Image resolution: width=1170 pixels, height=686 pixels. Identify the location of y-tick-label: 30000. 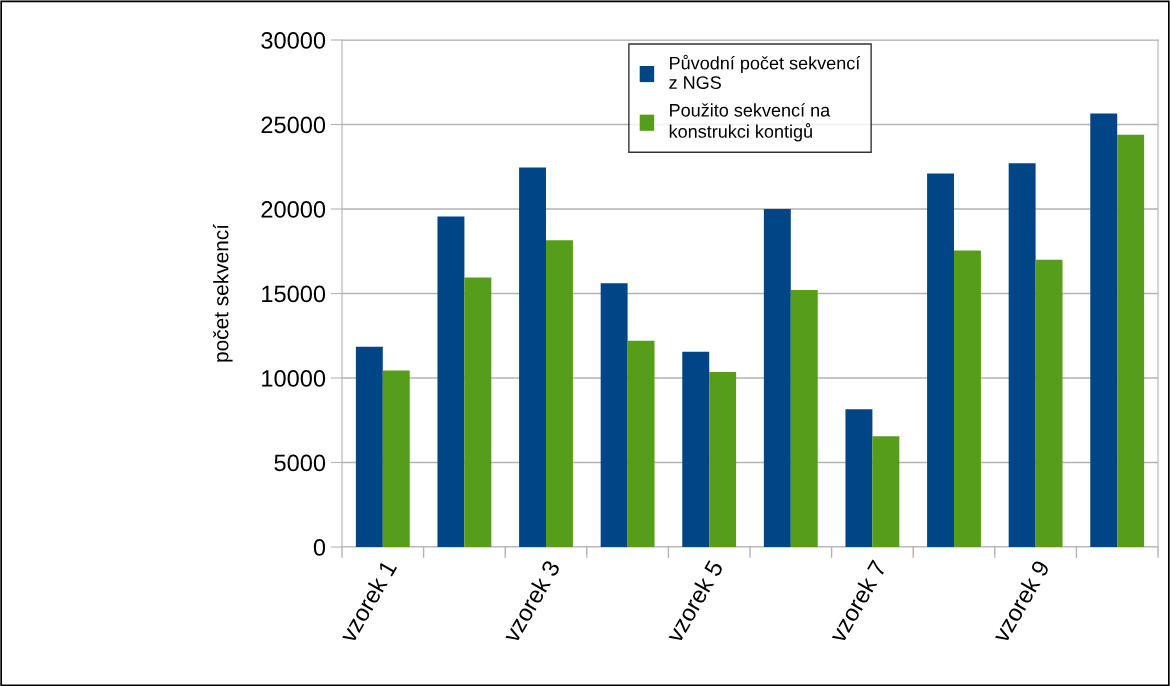
(293, 40).